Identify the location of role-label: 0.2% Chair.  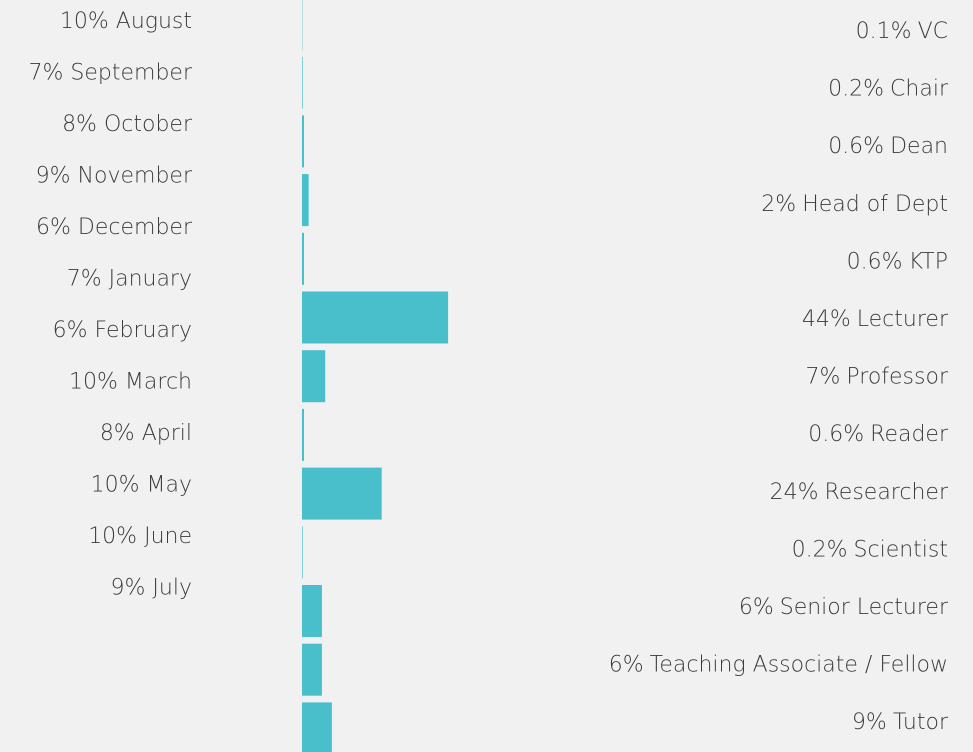
(888, 89).